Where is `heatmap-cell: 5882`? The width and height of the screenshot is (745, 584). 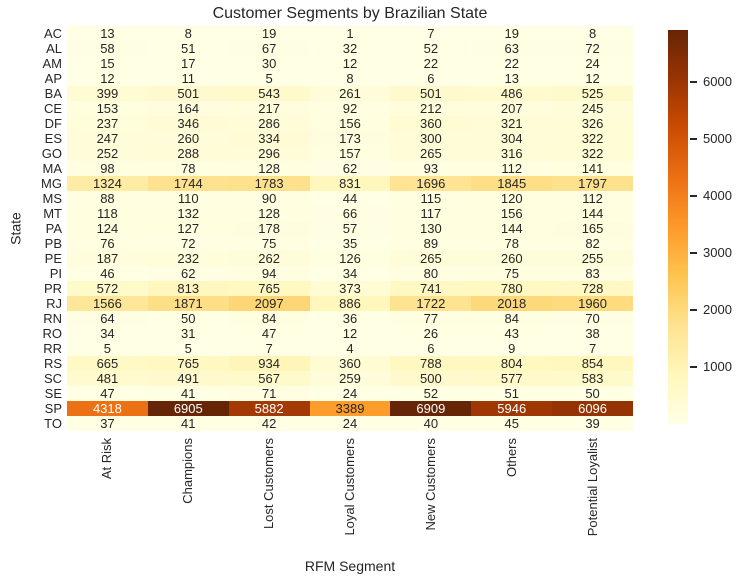 heatmap-cell: 5882 is located at coordinates (269, 408).